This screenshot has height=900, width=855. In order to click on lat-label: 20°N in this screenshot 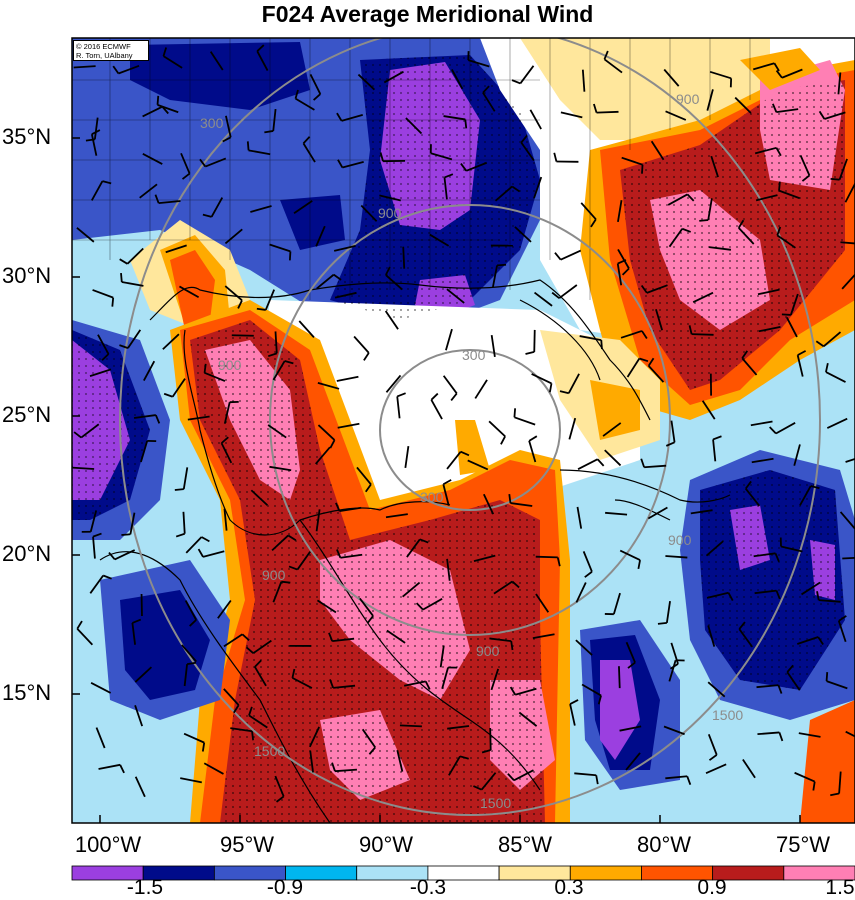, I will do `click(27, 553)`.